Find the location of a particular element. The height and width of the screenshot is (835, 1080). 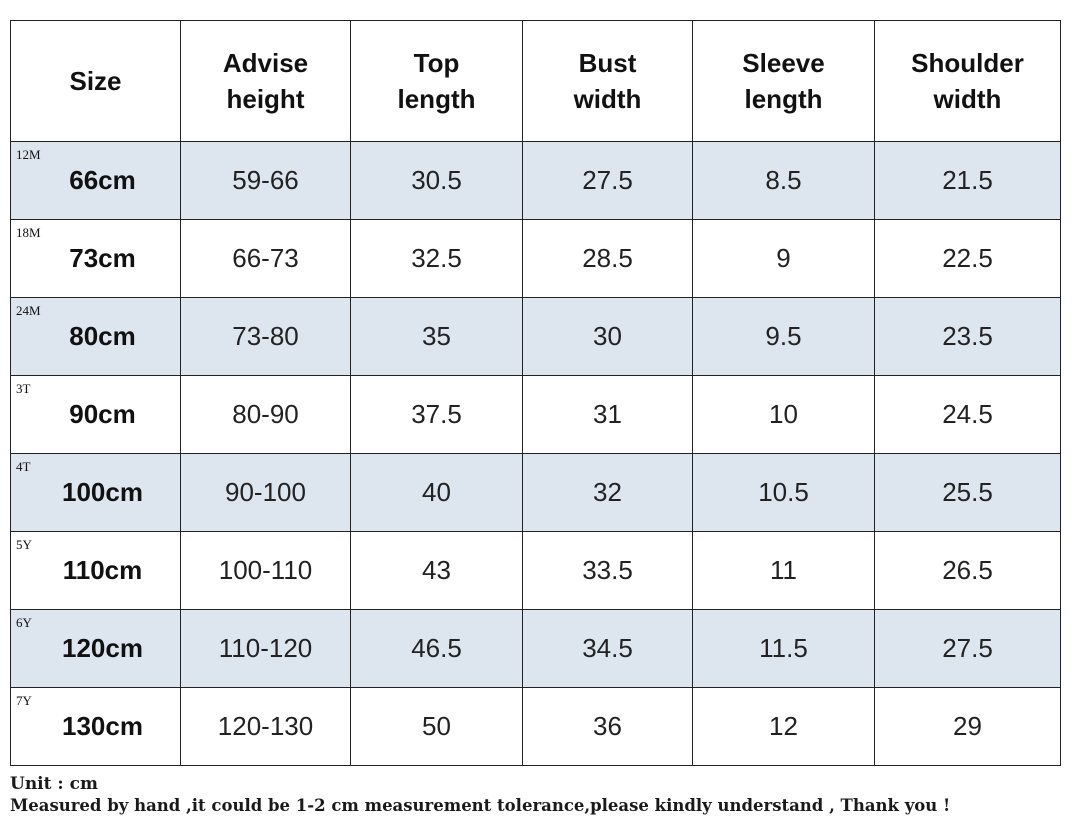

size-cell: 24M 80cm is located at coordinates (95, 336).